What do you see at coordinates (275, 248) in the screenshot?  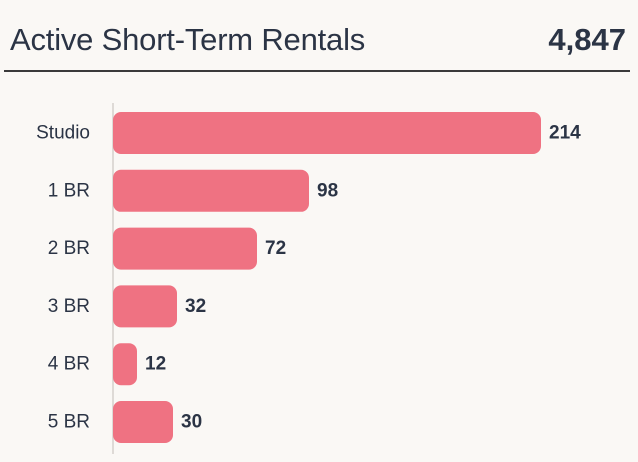 I see `value-label: 72` at bounding box center [275, 248].